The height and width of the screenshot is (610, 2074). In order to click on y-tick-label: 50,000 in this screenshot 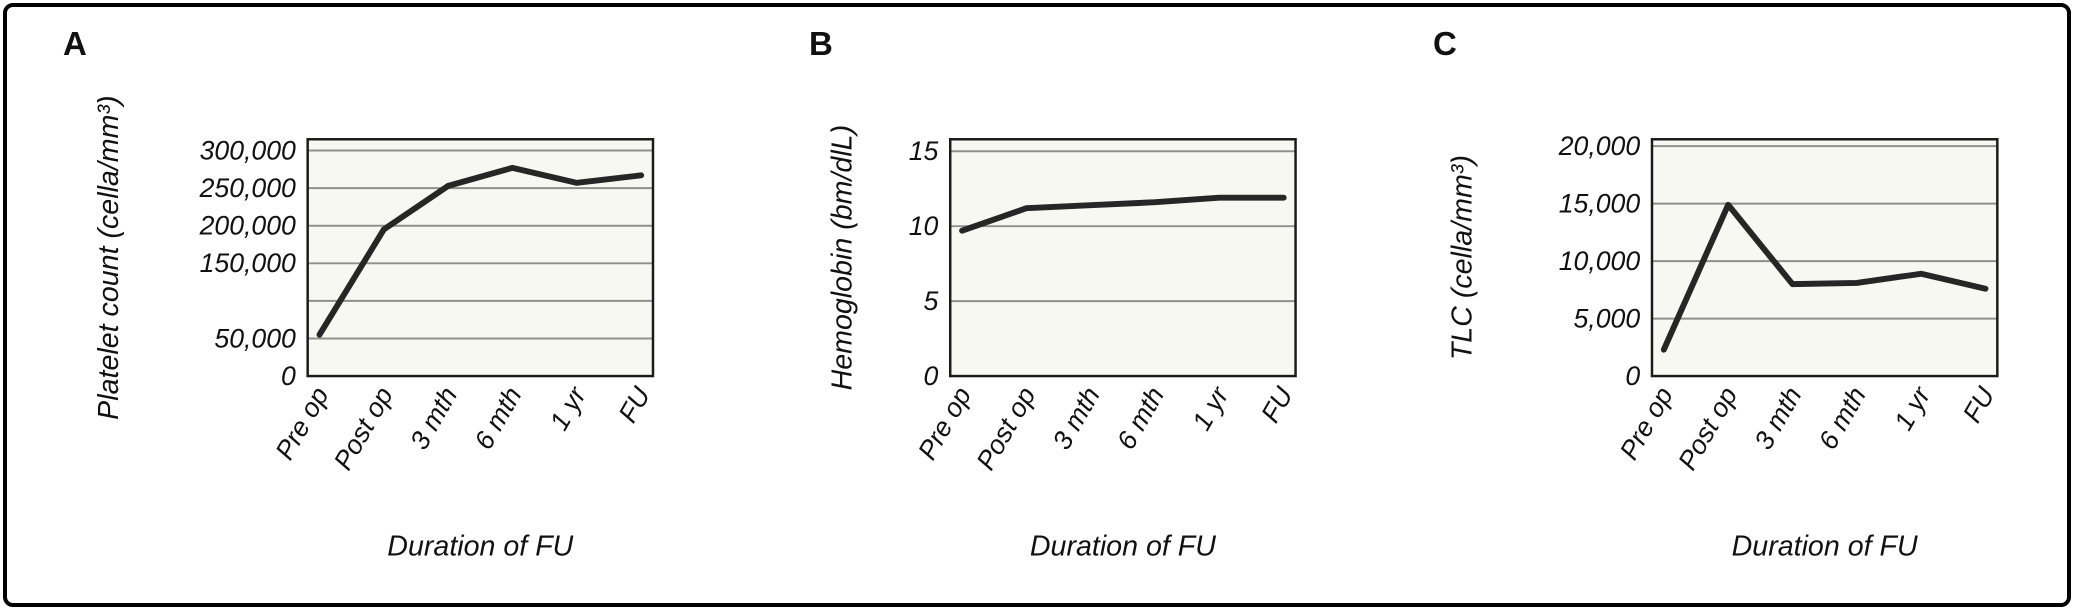, I will do `click(255, 338)`.